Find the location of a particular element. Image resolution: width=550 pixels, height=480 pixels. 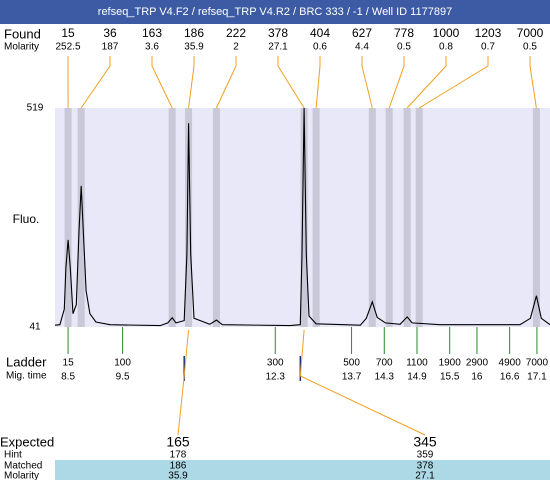

found-size: 378 is located at coordinates (278, 33).